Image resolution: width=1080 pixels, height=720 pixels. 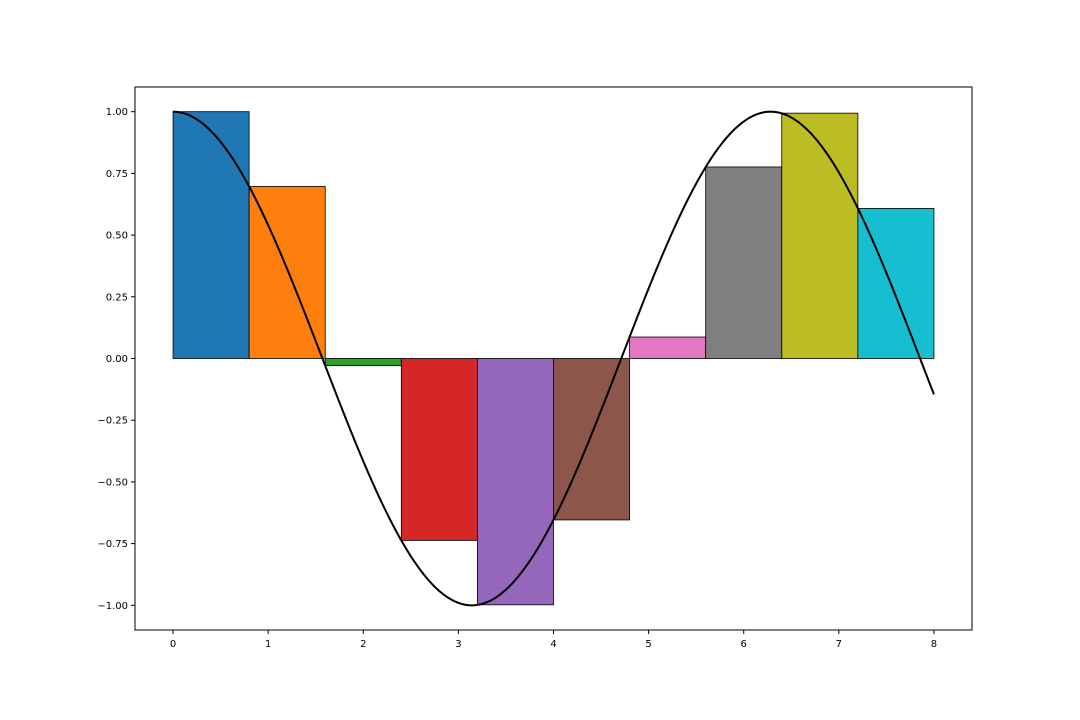 What do you see at coordinates (648, 644) in the screenshot?
I see `x-tick-label-5: 5` at bounding box center [648, 644].